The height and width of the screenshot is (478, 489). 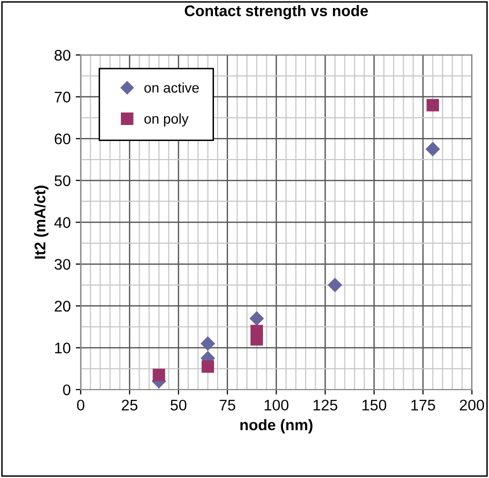 I want to click on x-tick-label: 50, so click(x=178, y=405).